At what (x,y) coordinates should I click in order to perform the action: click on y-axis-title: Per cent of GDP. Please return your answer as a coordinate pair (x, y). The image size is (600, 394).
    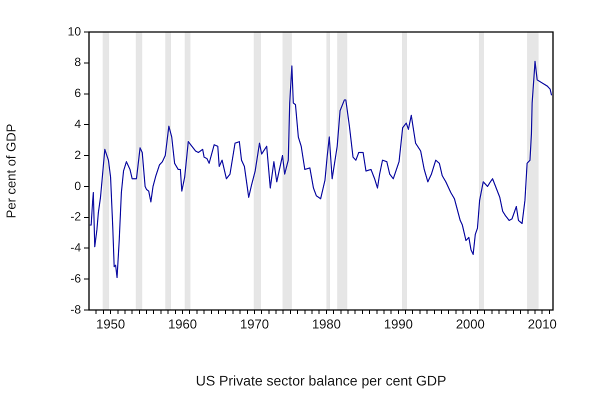
    Looking at the image, I should click on (10, 171).